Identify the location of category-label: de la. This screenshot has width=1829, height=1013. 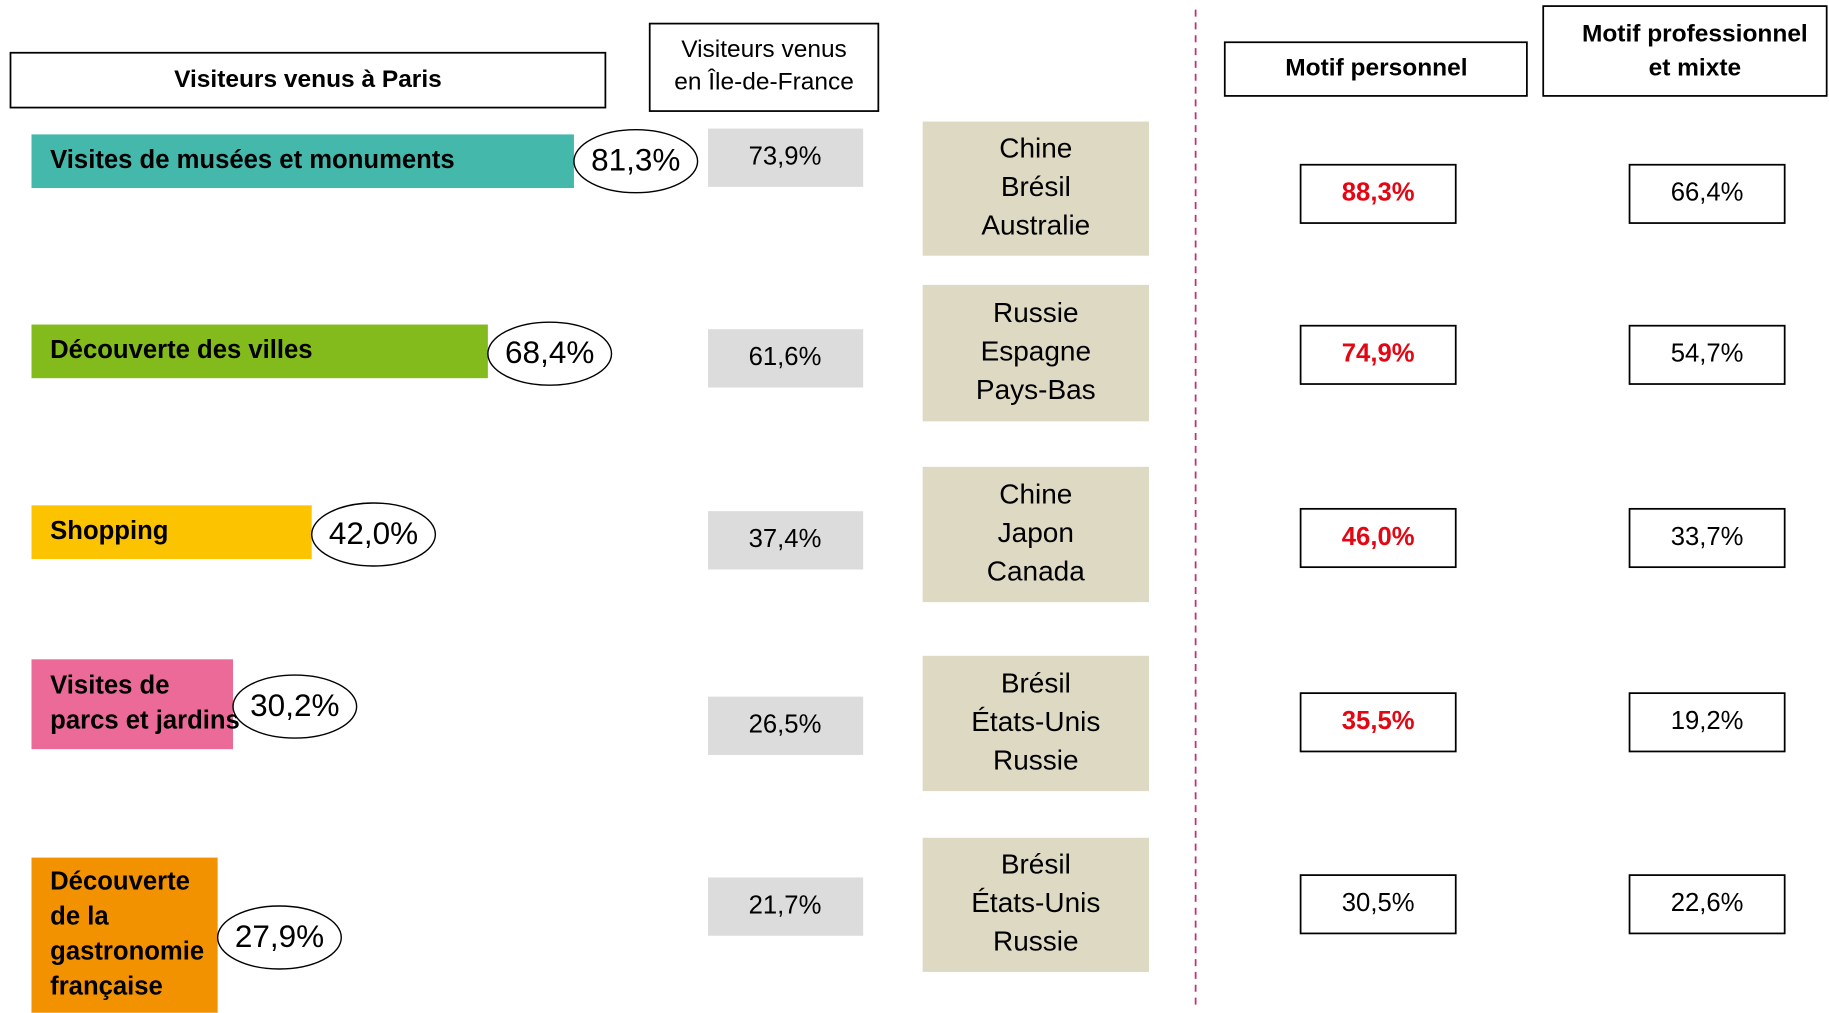
(79, 916).